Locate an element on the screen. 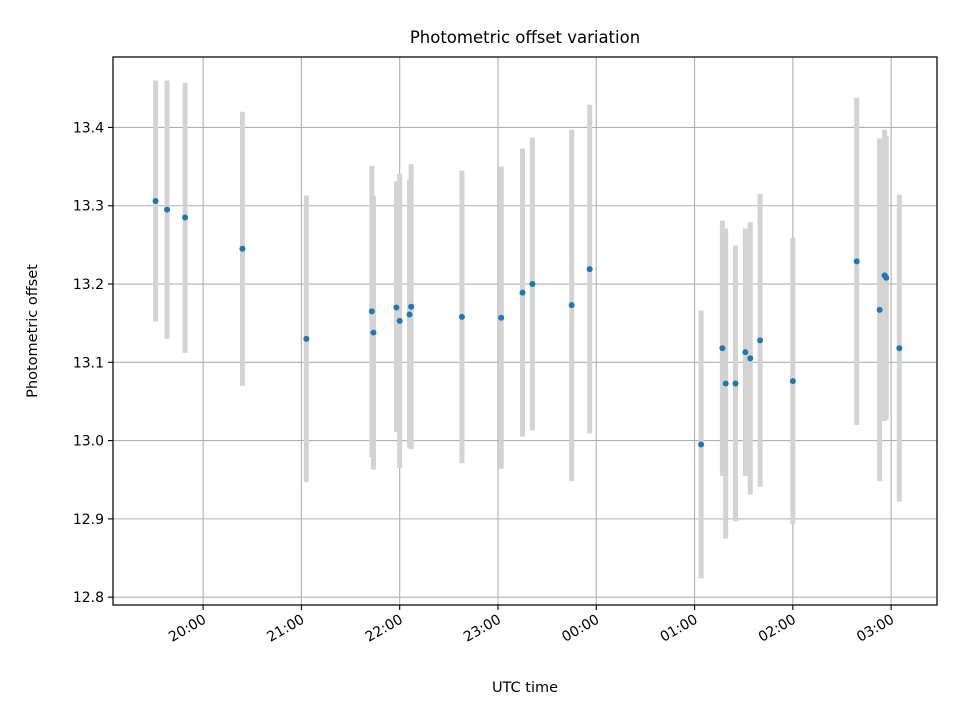 The image size is (960, 720). chart-title: Photometric offset variation is located at coordinates (525, 37).